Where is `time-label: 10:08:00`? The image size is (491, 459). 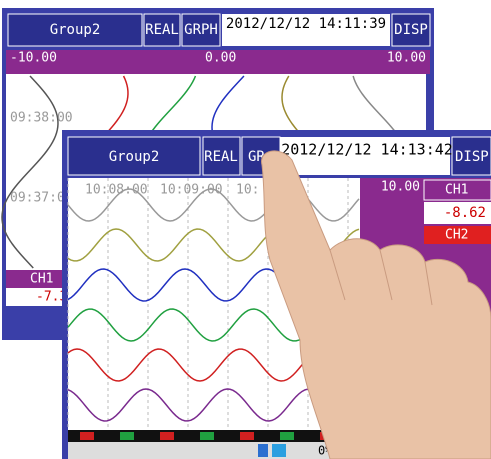
time-label: 10:08:00 is located at coordinates (116, 190).